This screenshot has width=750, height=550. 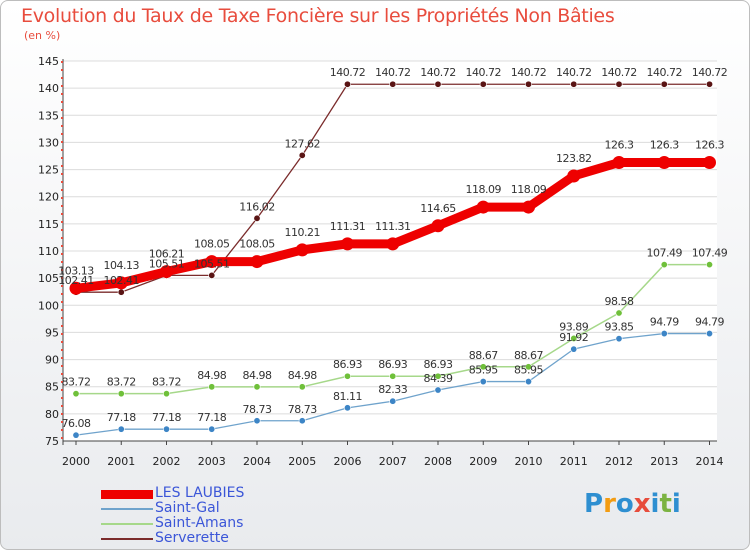 I want to click on logo-letter: i, so click(x=676, y=504).